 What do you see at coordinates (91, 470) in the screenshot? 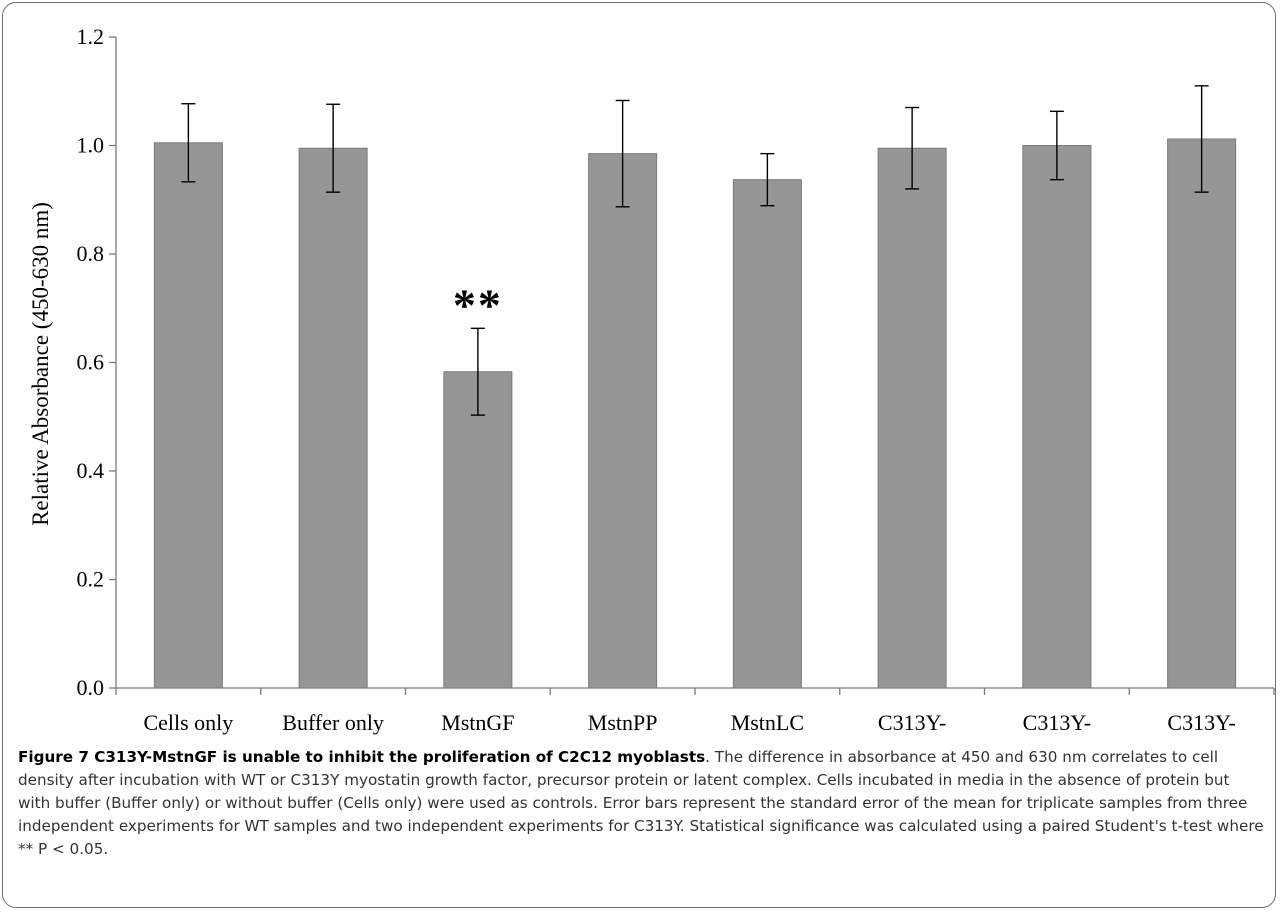
I see `y-tick-label: 0.4` at bounding box center [91, 470].